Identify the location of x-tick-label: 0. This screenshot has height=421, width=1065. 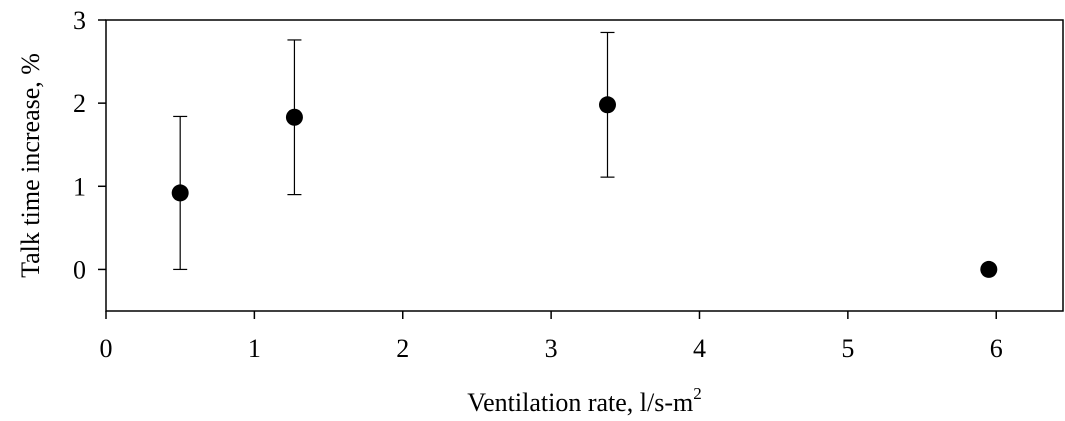
(106, 348).